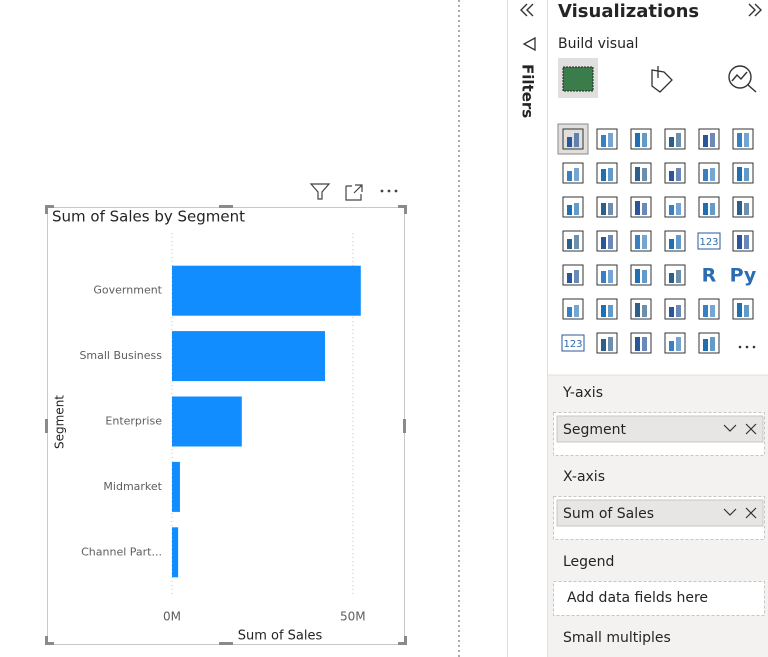  I want to click on visual-icon-label: R, so click(709, 276).